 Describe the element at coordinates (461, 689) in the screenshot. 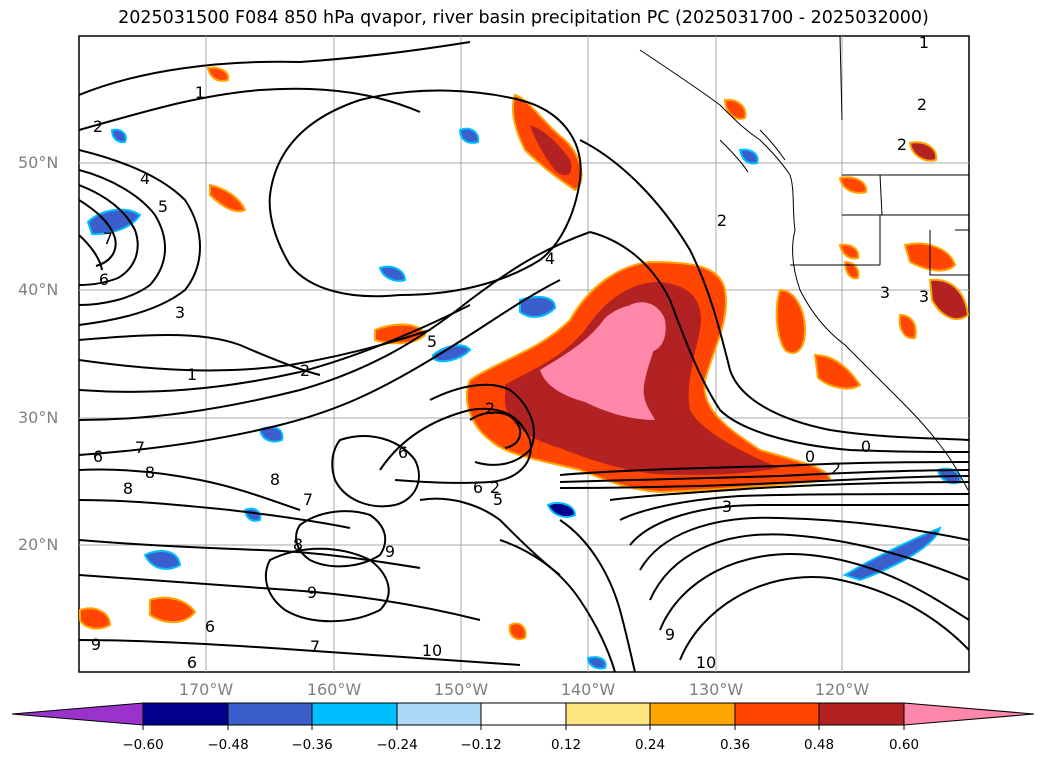

I see `lon-label-150w: 150°W` at that location.